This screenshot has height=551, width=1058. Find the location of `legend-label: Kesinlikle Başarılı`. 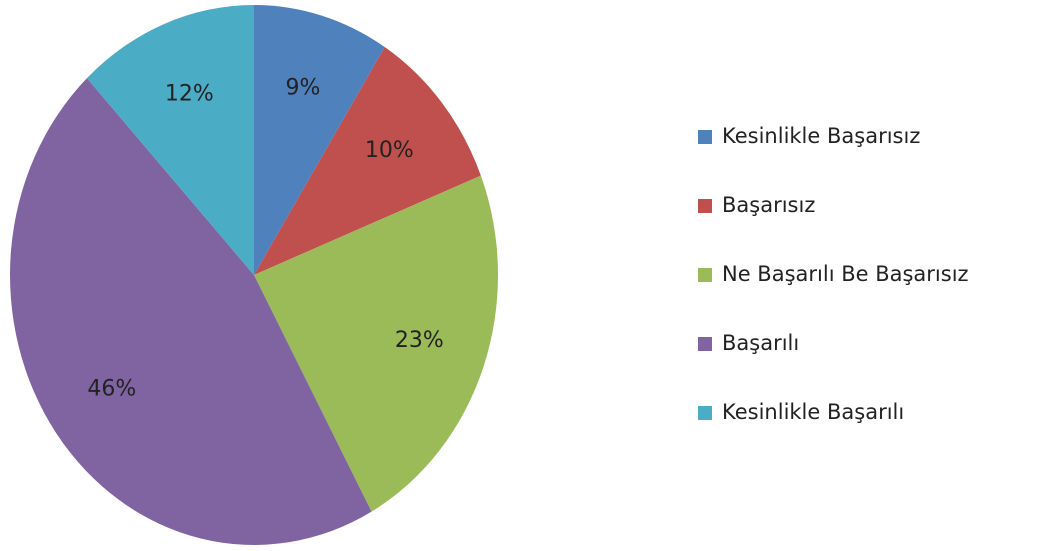

legend-label: Kesinlikle Başarılı is located at coordinates (813, 412).